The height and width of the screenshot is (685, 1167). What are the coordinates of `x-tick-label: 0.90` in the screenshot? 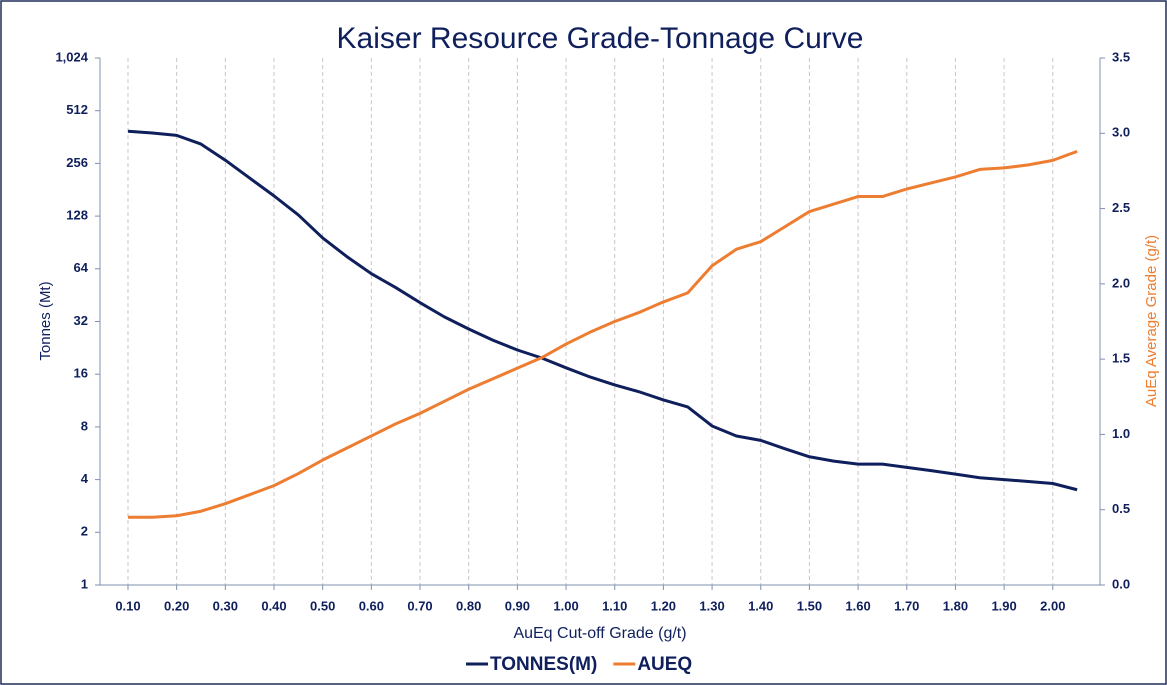 It's located at (517, 605).